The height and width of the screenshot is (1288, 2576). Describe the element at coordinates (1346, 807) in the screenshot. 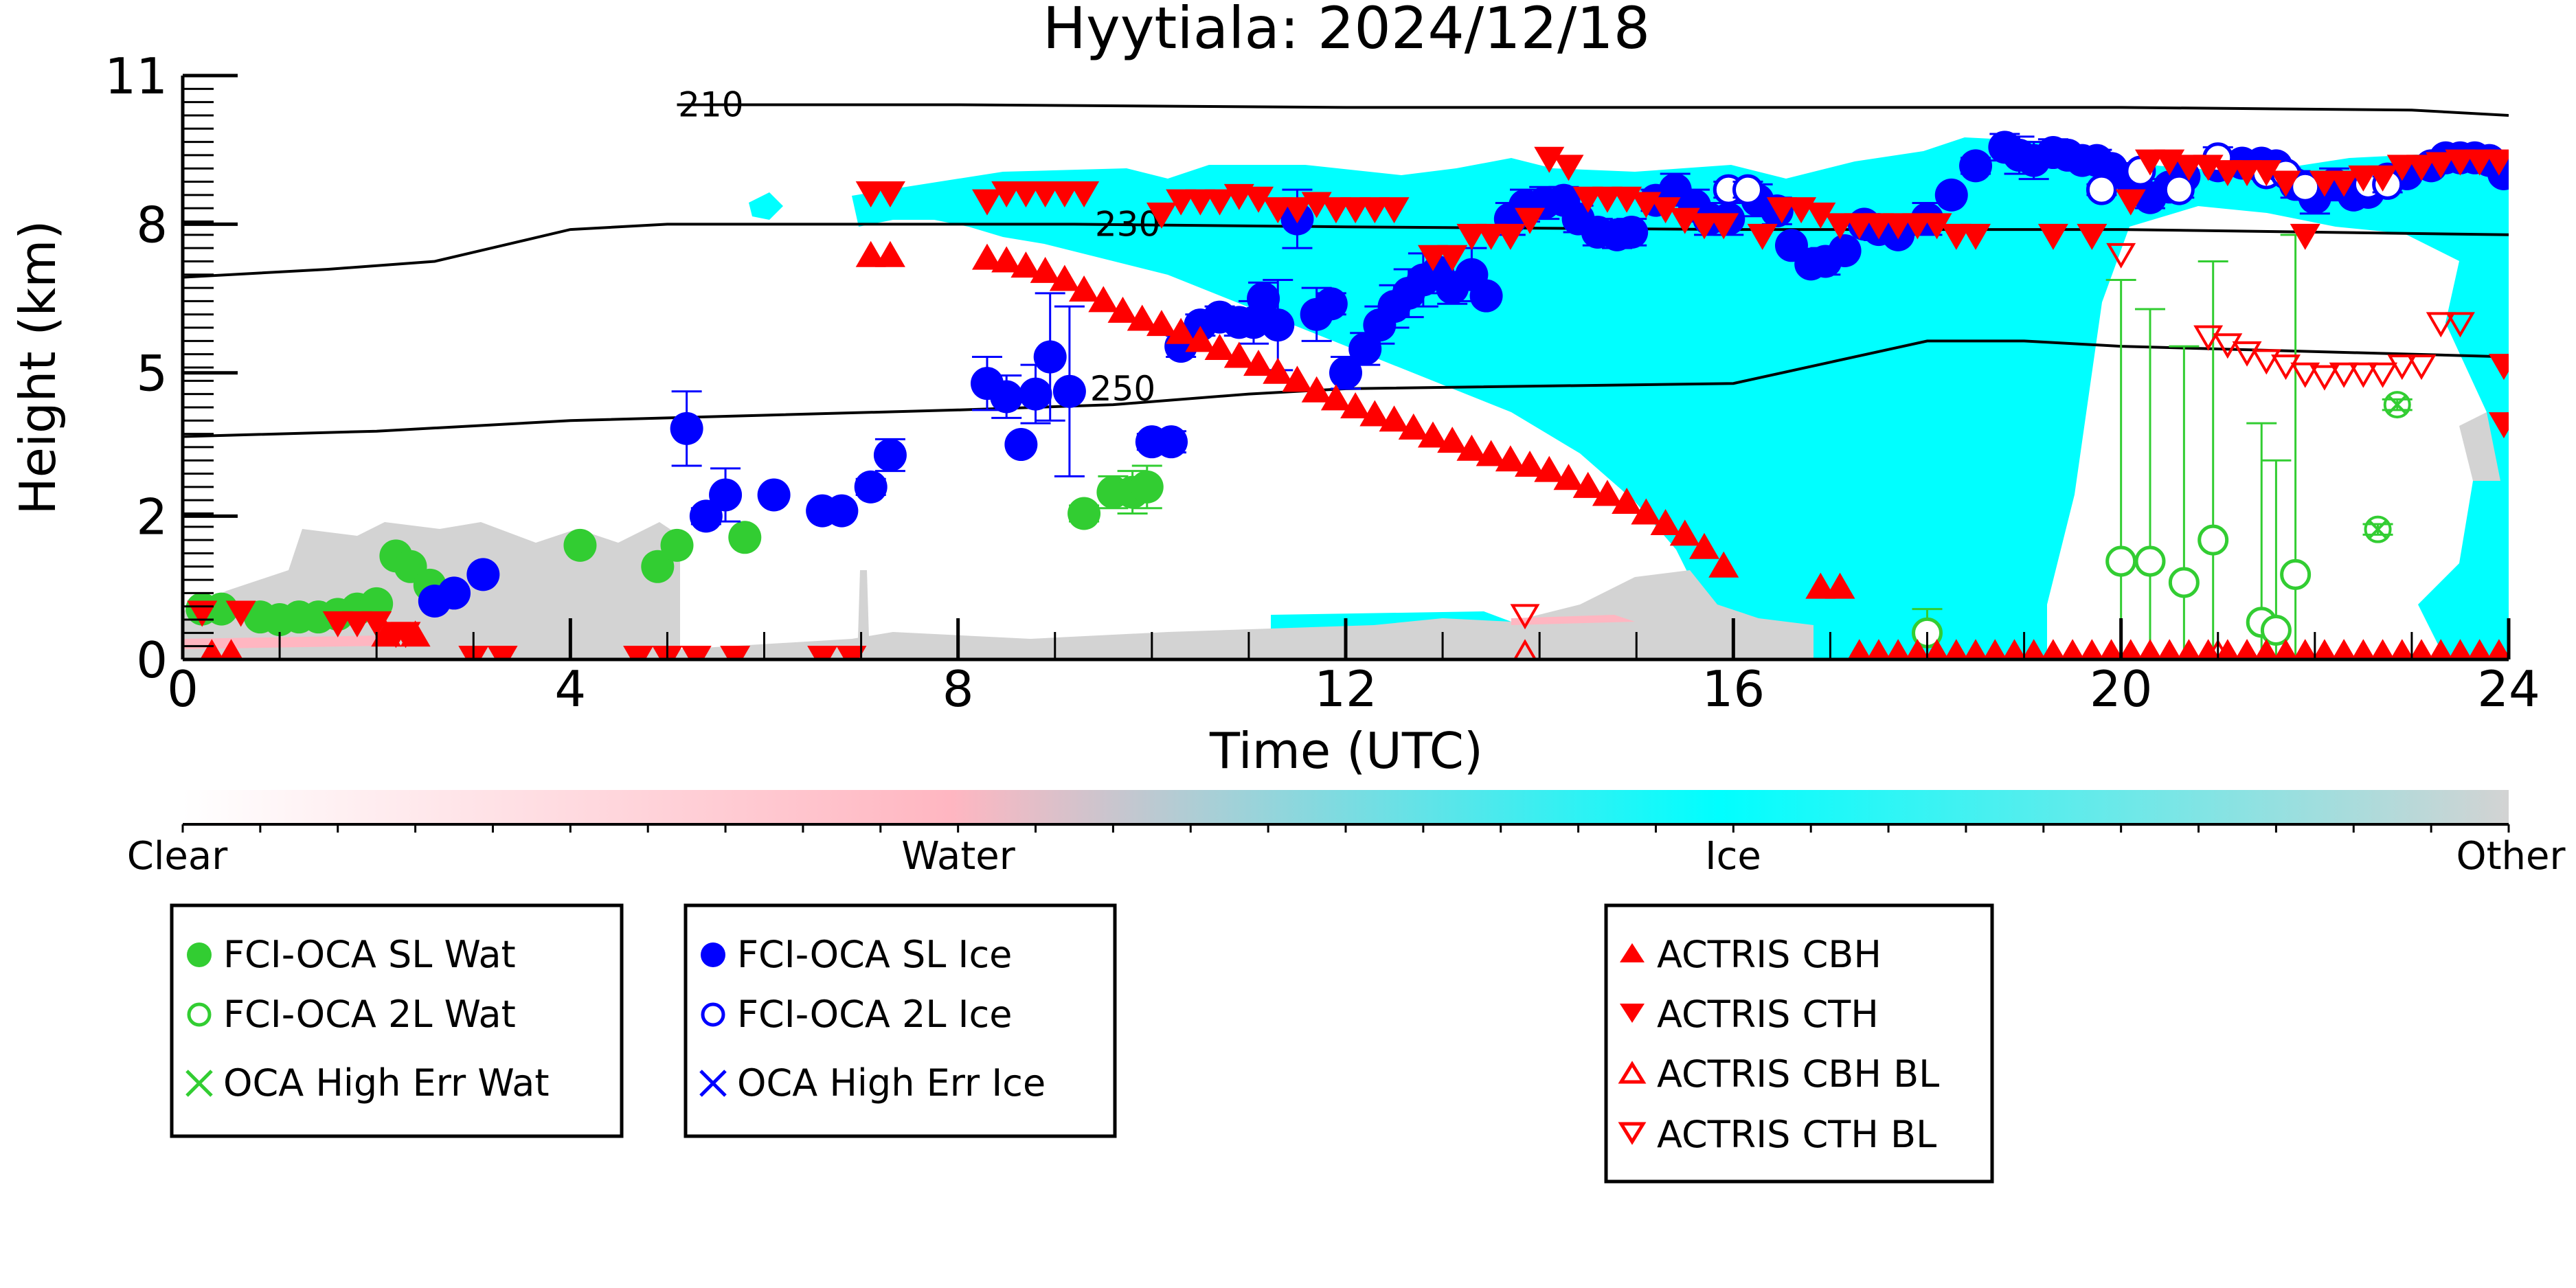

I see `colorbar-gradient` at that location.